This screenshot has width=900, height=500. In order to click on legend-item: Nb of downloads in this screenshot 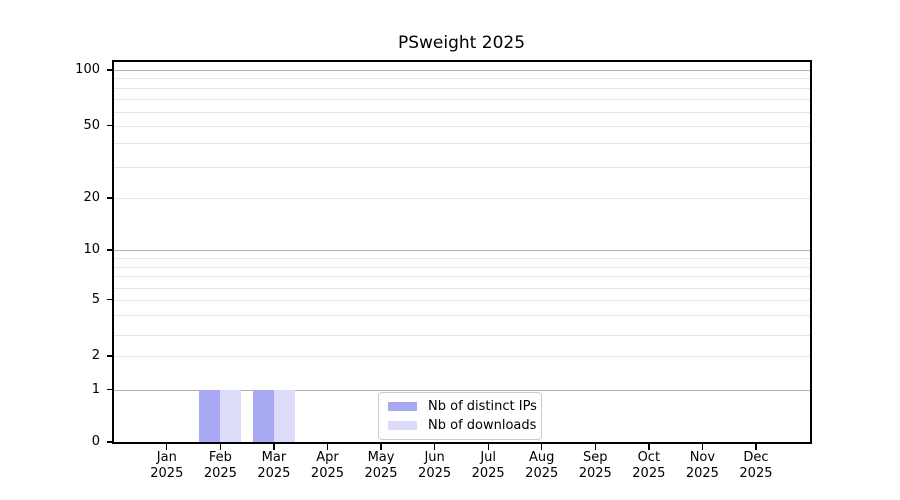, I will do `click(462, 425)`.